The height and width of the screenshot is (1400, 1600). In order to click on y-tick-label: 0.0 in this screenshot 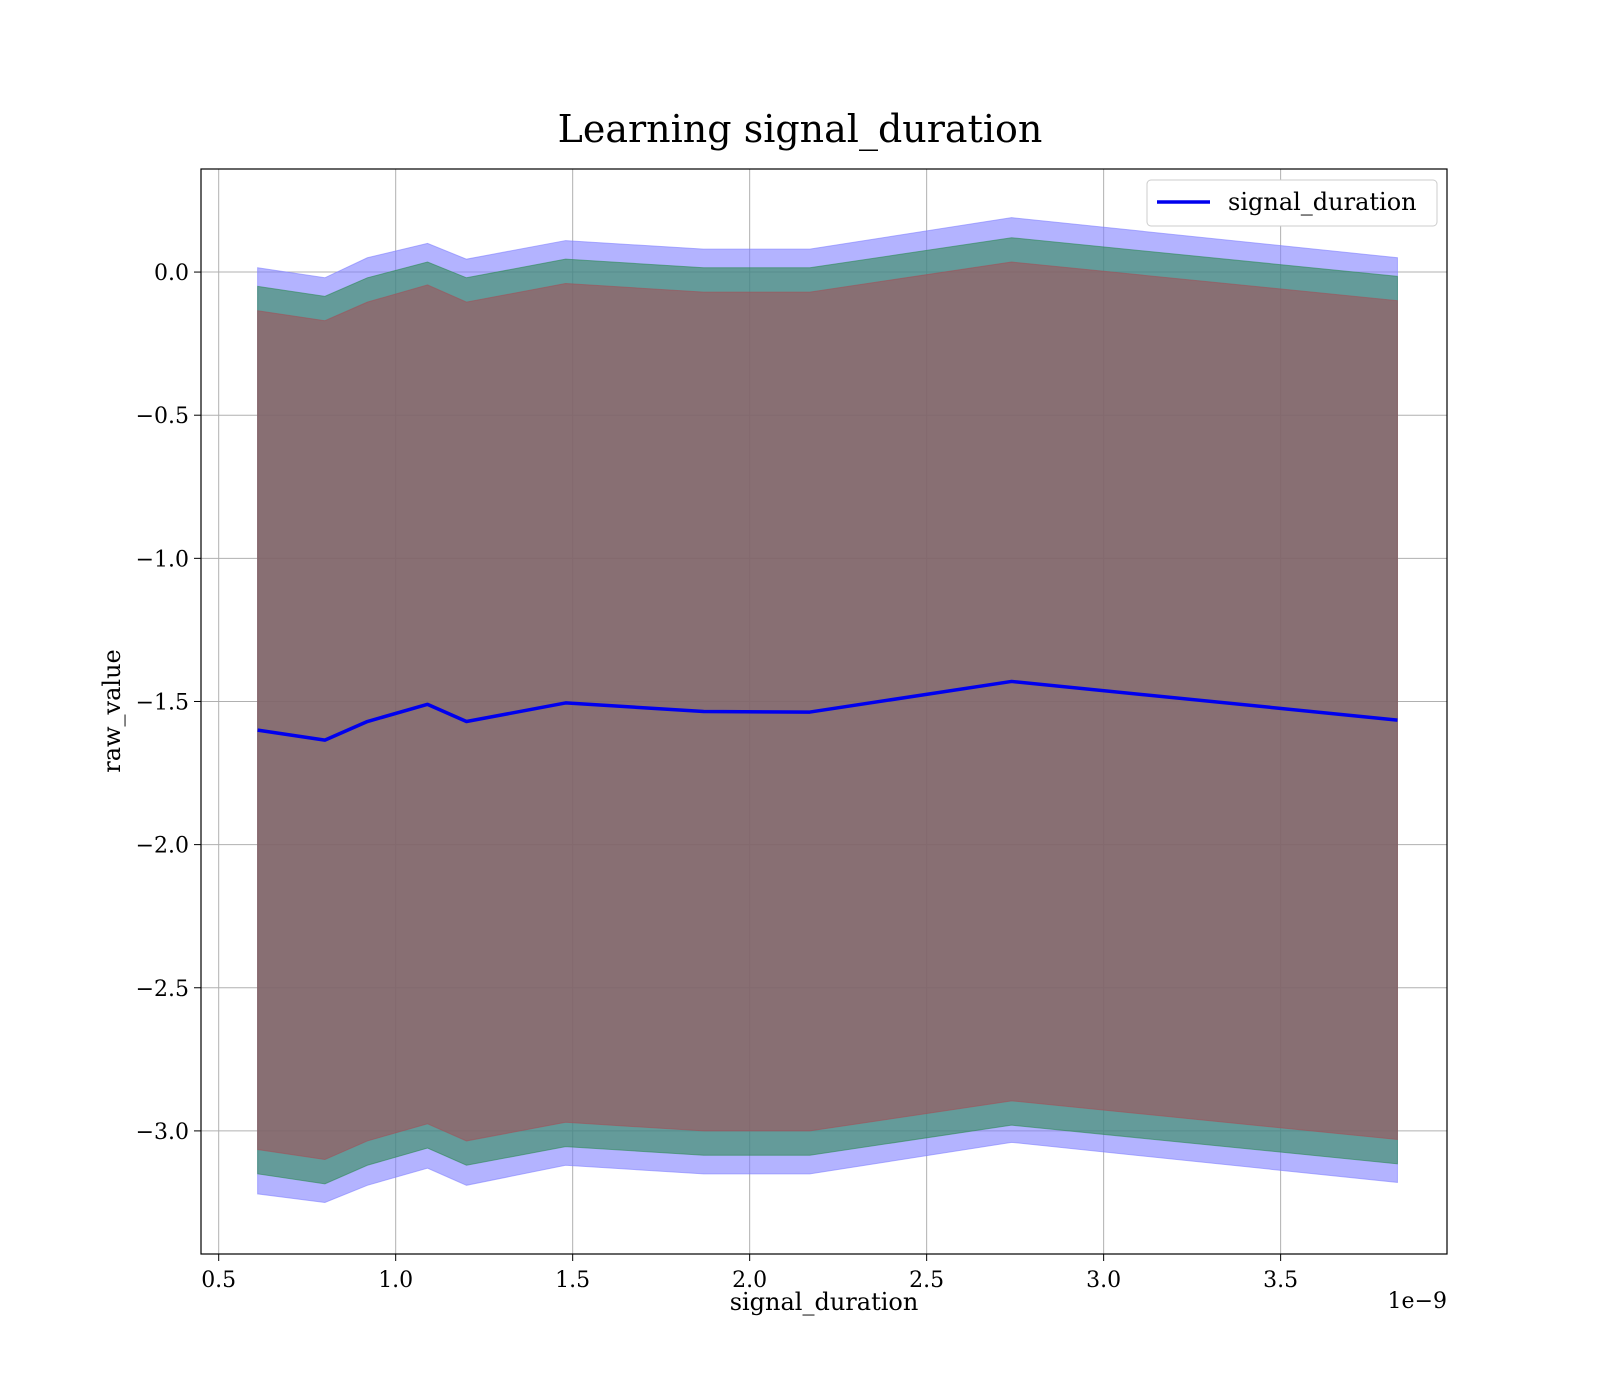, I will do `click(171, 273)`.